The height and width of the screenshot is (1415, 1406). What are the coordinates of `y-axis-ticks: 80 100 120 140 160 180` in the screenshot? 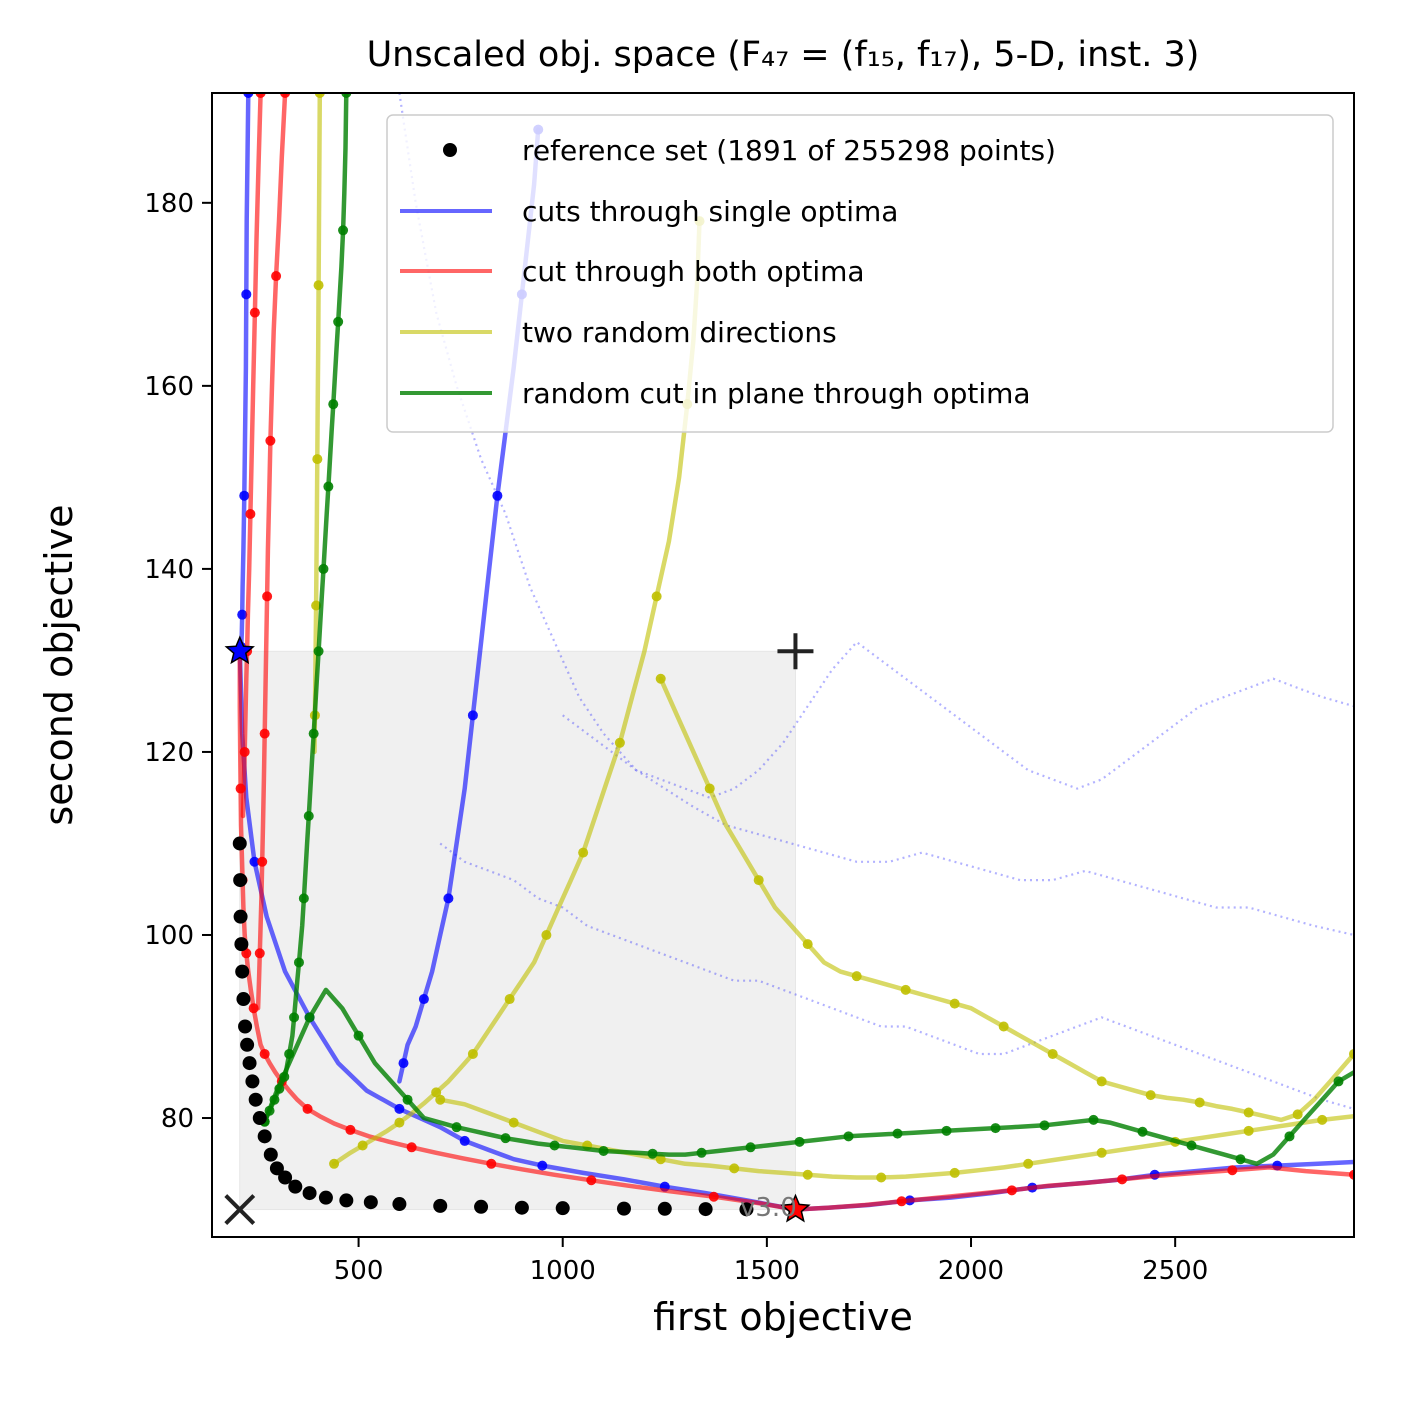 It's located at (178, 661).